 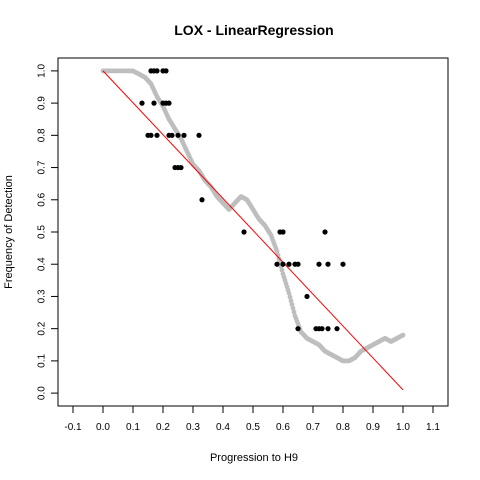 I want to click on y-tick-label: 0.7, so click(x=42, y=167).